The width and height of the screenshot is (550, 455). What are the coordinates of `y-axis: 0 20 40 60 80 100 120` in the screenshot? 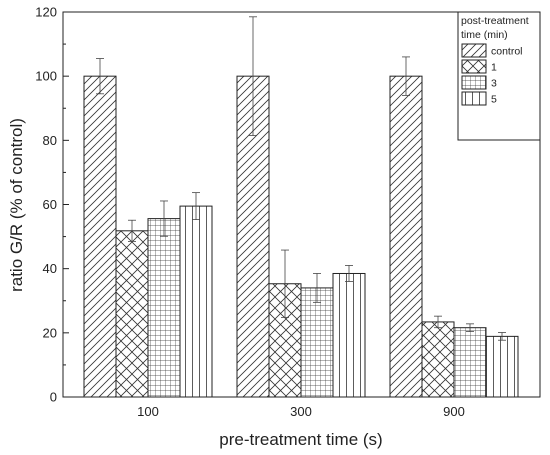 It's located at (52, 205).